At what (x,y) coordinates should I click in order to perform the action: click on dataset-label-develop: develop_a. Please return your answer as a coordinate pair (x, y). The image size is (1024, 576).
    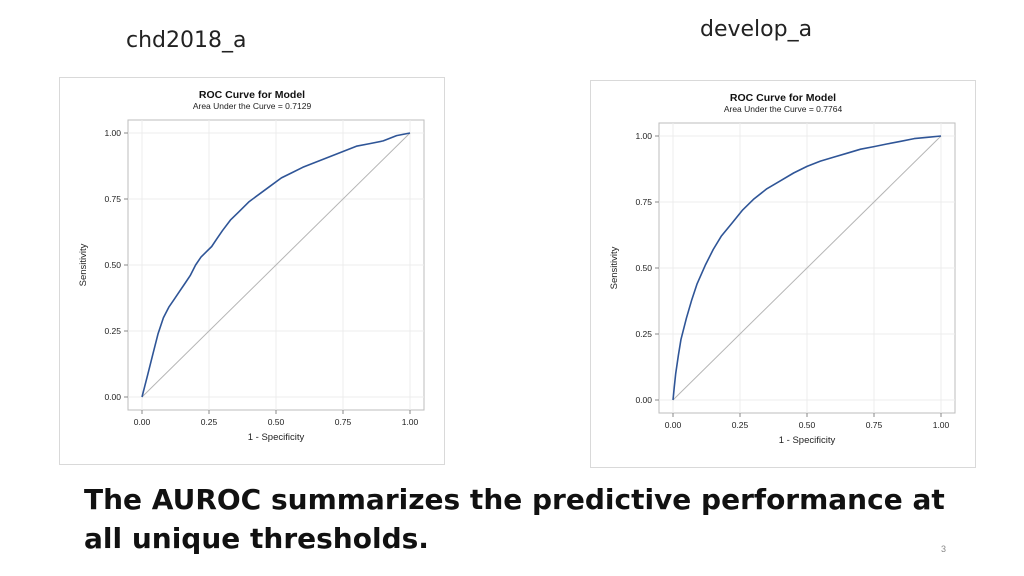
    Looking at the image, I should click on (756, 29).